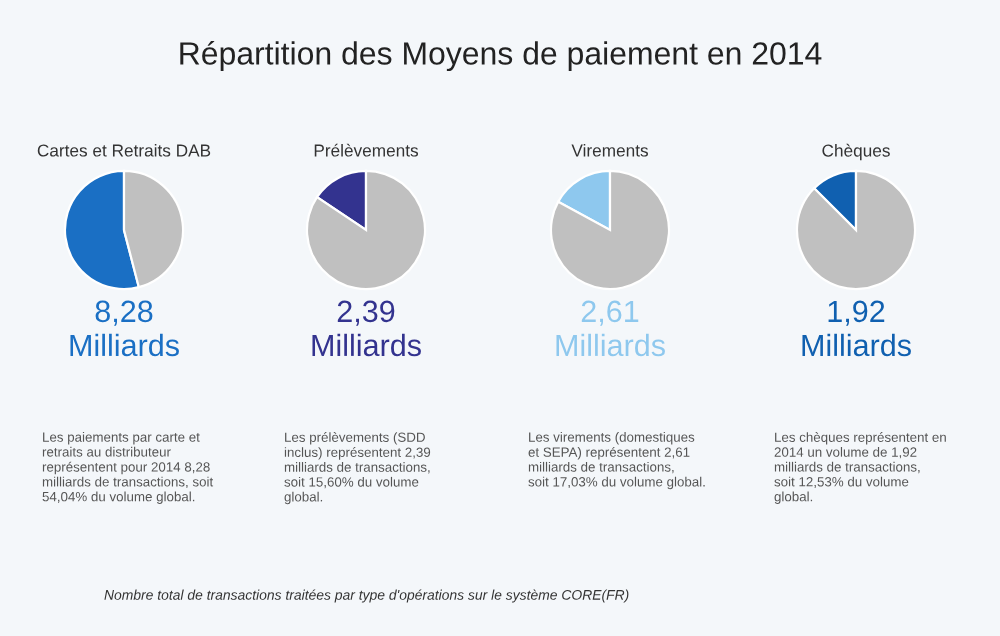 Image resolution: width=1000 pixels, height=636 pixels. Describe the element at coordinates (124, 313) in the screenshot. I see `text: 8,28` at that location.